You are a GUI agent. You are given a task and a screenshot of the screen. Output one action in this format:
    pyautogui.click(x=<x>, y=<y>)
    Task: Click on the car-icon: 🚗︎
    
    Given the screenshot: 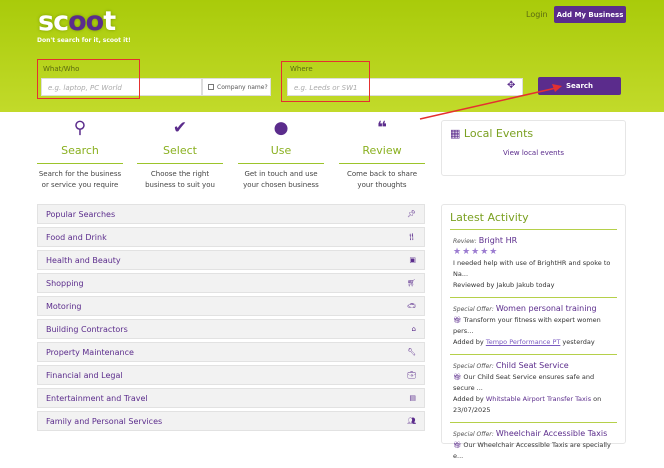 What is the action you would take?
    pyautogui.click(x=411, y=306)
    